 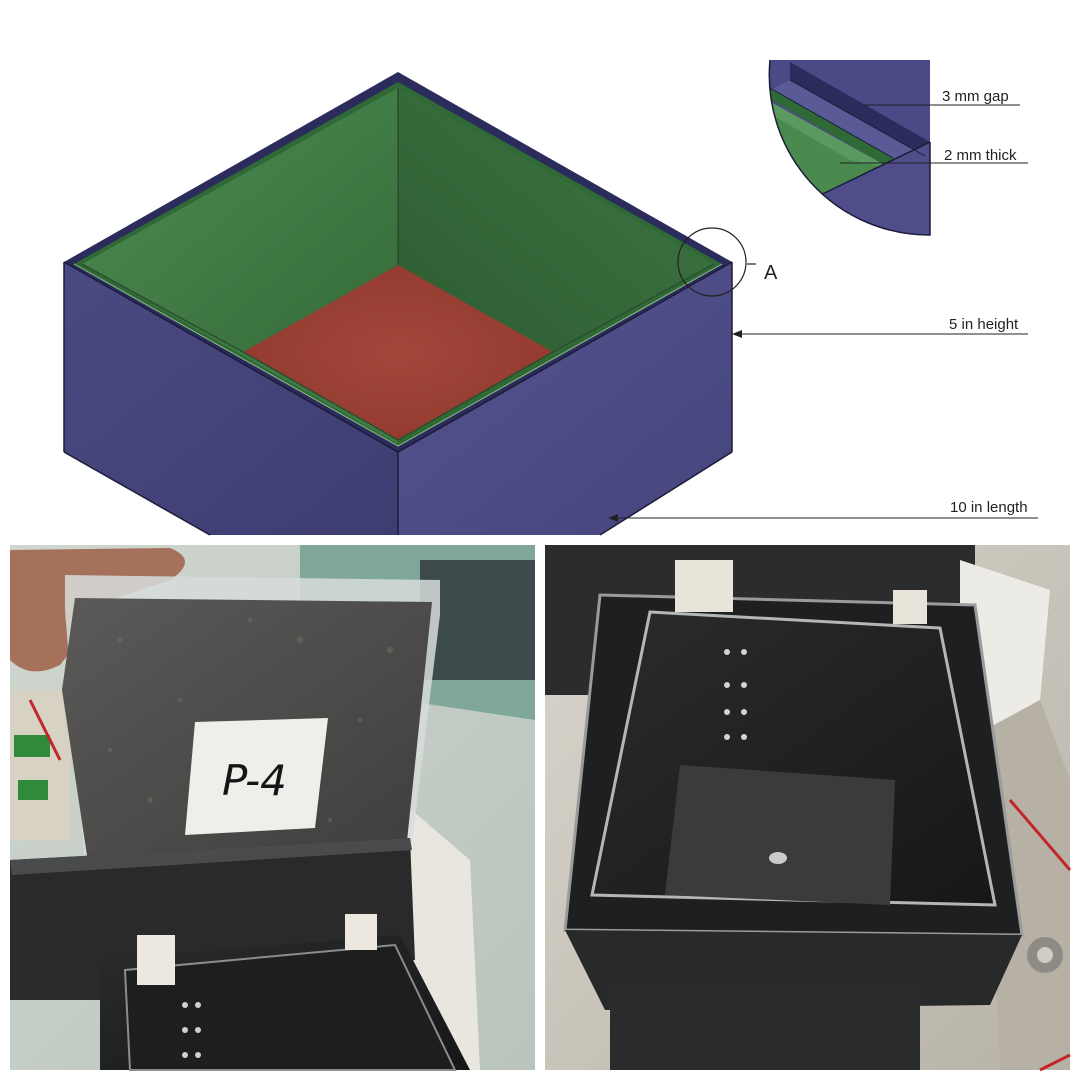 What do you see at coordinates (240, 220) in the screenshot?
I see `inner-wall-left` at bounding box center [240, 220].